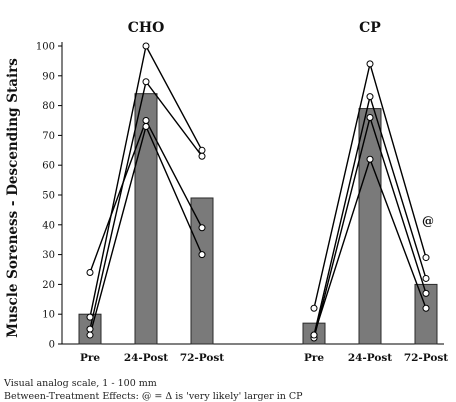 The height and width of the screenshot is (402, 456). I want to click on footnote-scale: Visual analog scale, 1 - 100 mm, so click(80, 383).